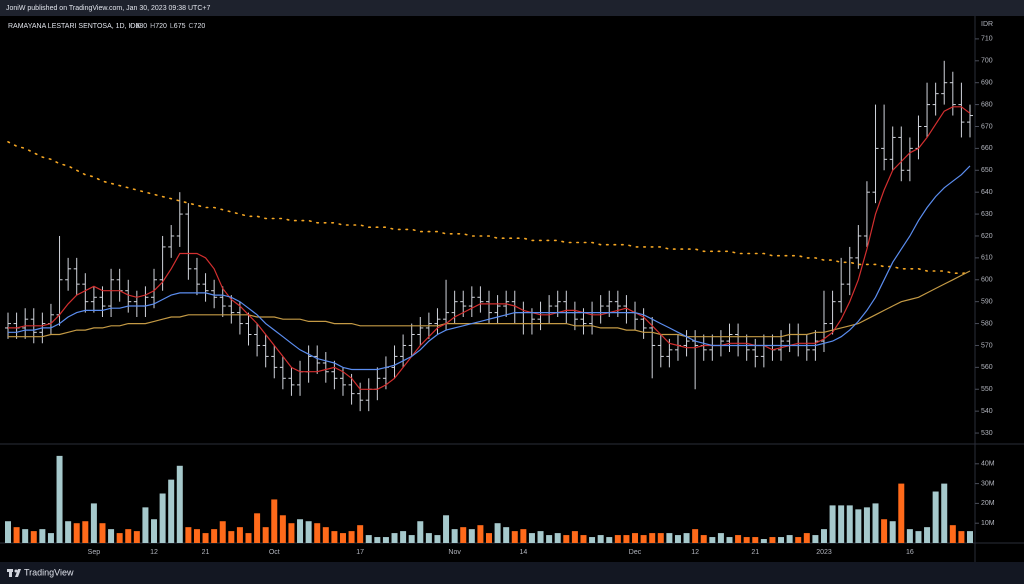 This screenshot has height=584, width=1024. What do you see at coordinates (988, 503) in the screenshot?
I see `y-tick-label: 20M` at bounding box center [988, 503].